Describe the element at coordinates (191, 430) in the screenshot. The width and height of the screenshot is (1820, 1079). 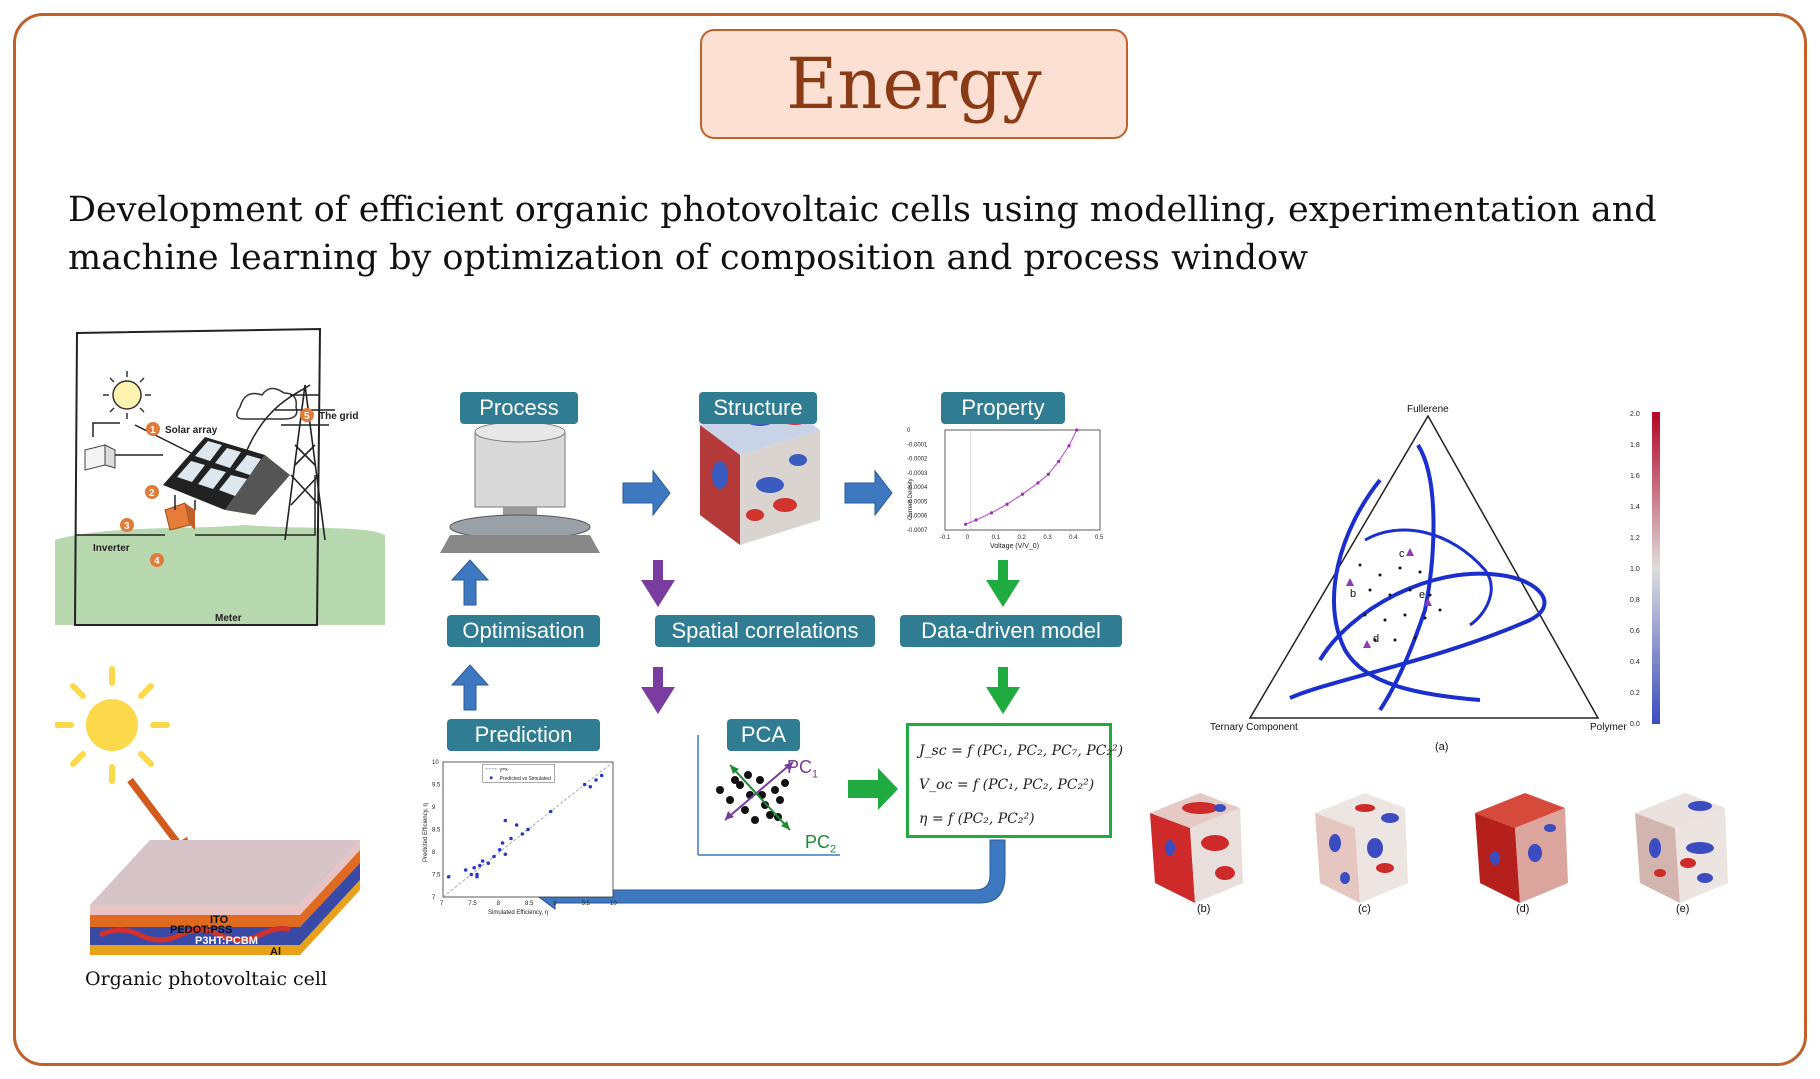
I see `pv-label-solar-array: Solar array` at that location.